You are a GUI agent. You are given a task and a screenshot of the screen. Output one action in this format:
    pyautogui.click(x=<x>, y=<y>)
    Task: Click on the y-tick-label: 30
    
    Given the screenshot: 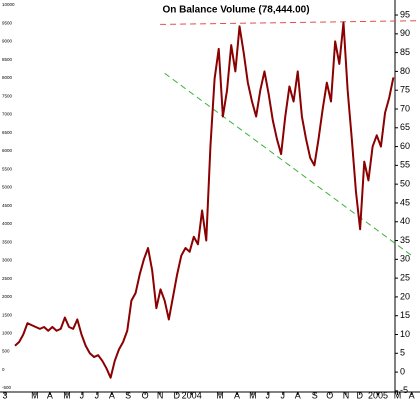 What is the action you would take?
    pyautogui.click(x=405, y=259)
    